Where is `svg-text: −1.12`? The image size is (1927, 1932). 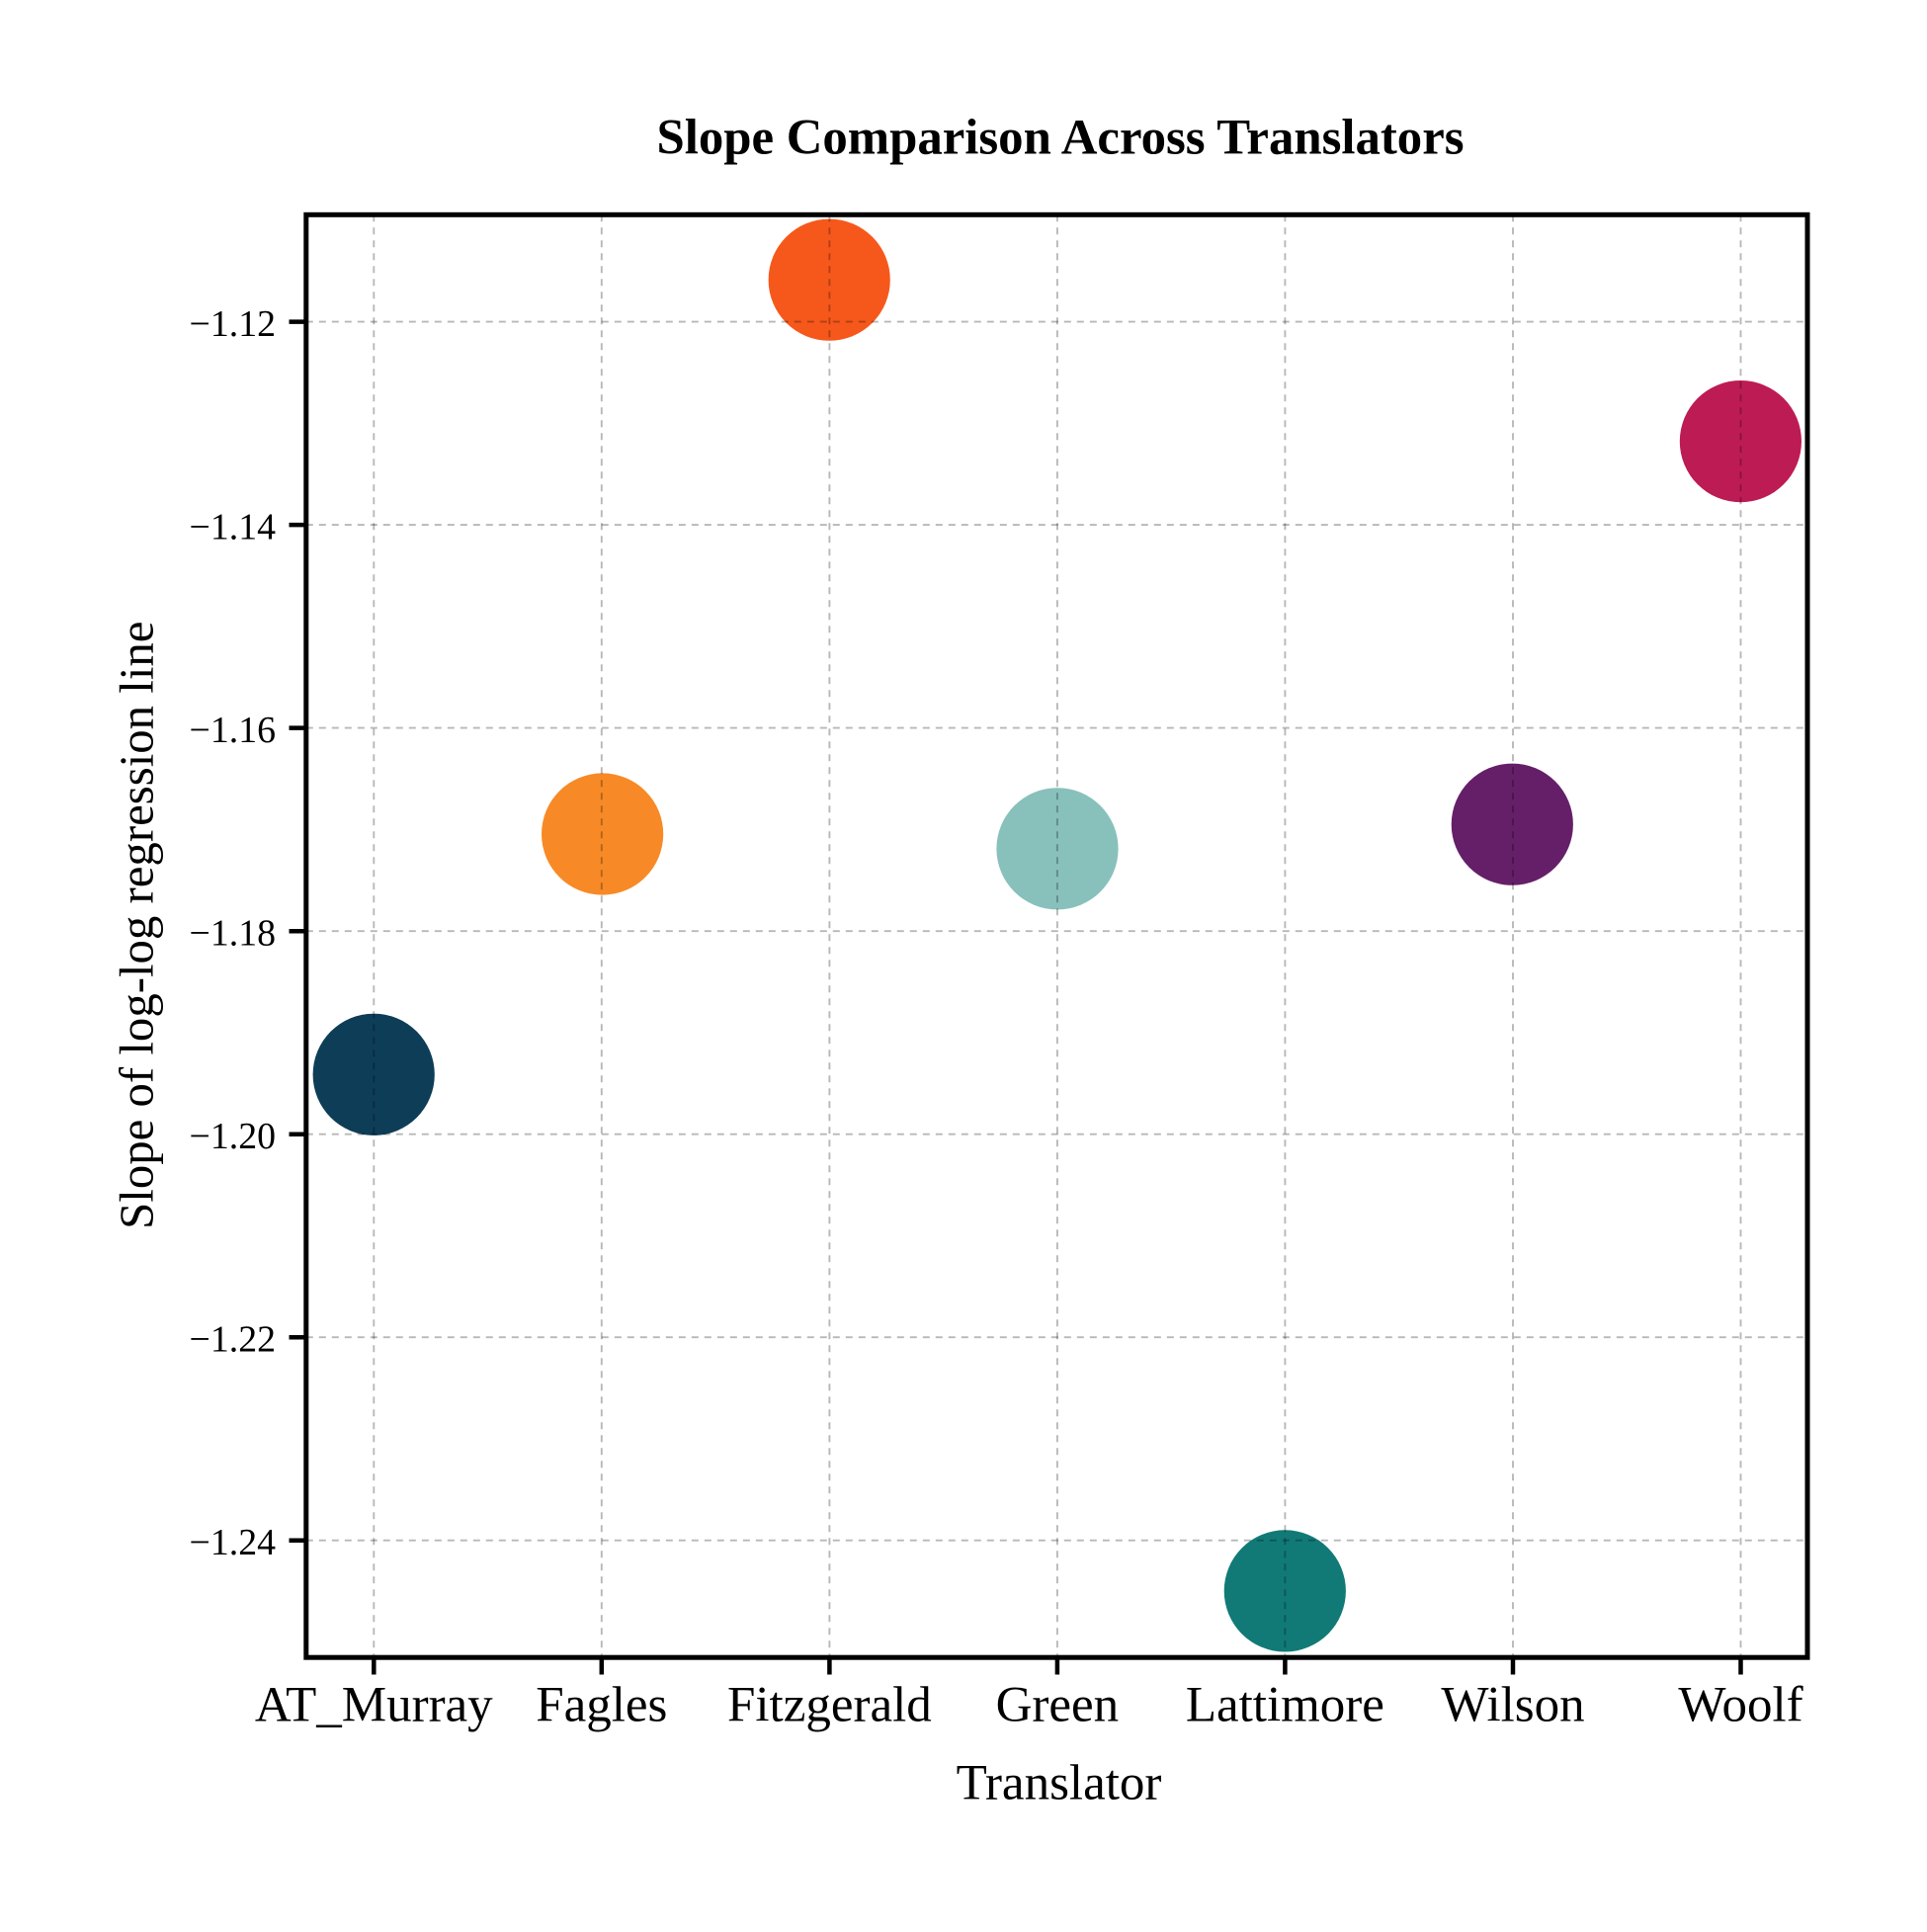
svg-text: −1.12 is located at coordinates (233, 324).